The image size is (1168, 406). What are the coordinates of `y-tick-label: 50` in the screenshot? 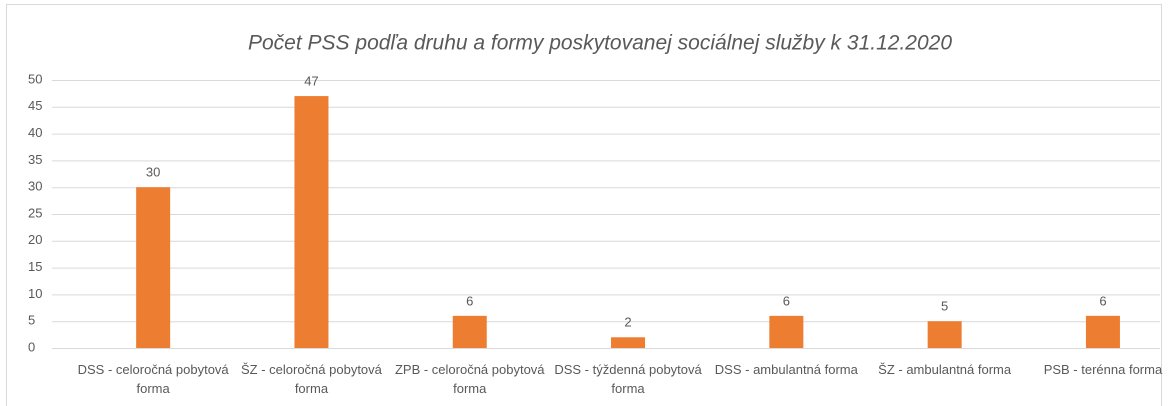 It's located at (35, 78).